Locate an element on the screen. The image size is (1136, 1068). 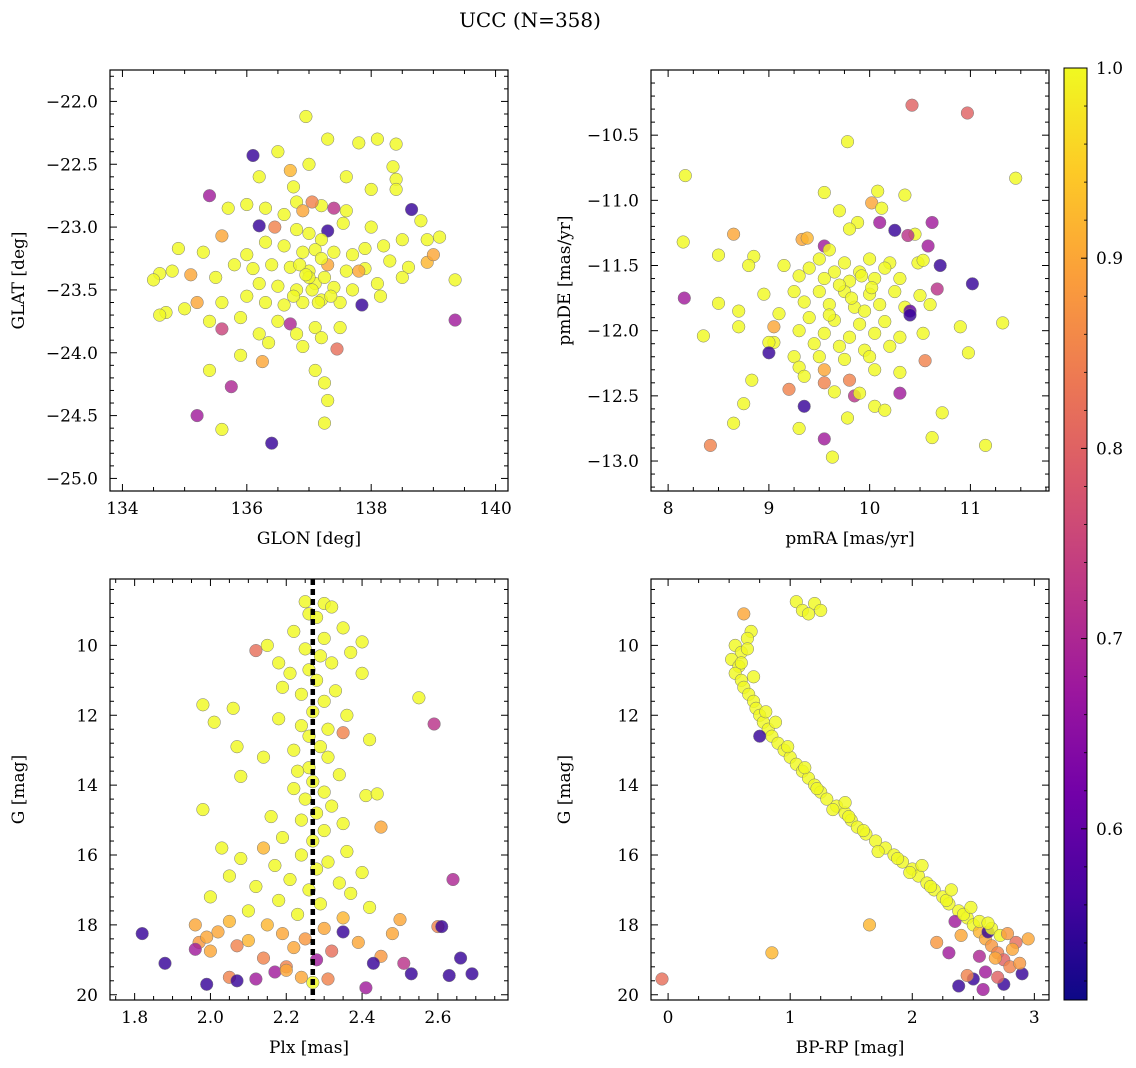
y-tick-label: −22.5 is located at coordinates (72, 165).